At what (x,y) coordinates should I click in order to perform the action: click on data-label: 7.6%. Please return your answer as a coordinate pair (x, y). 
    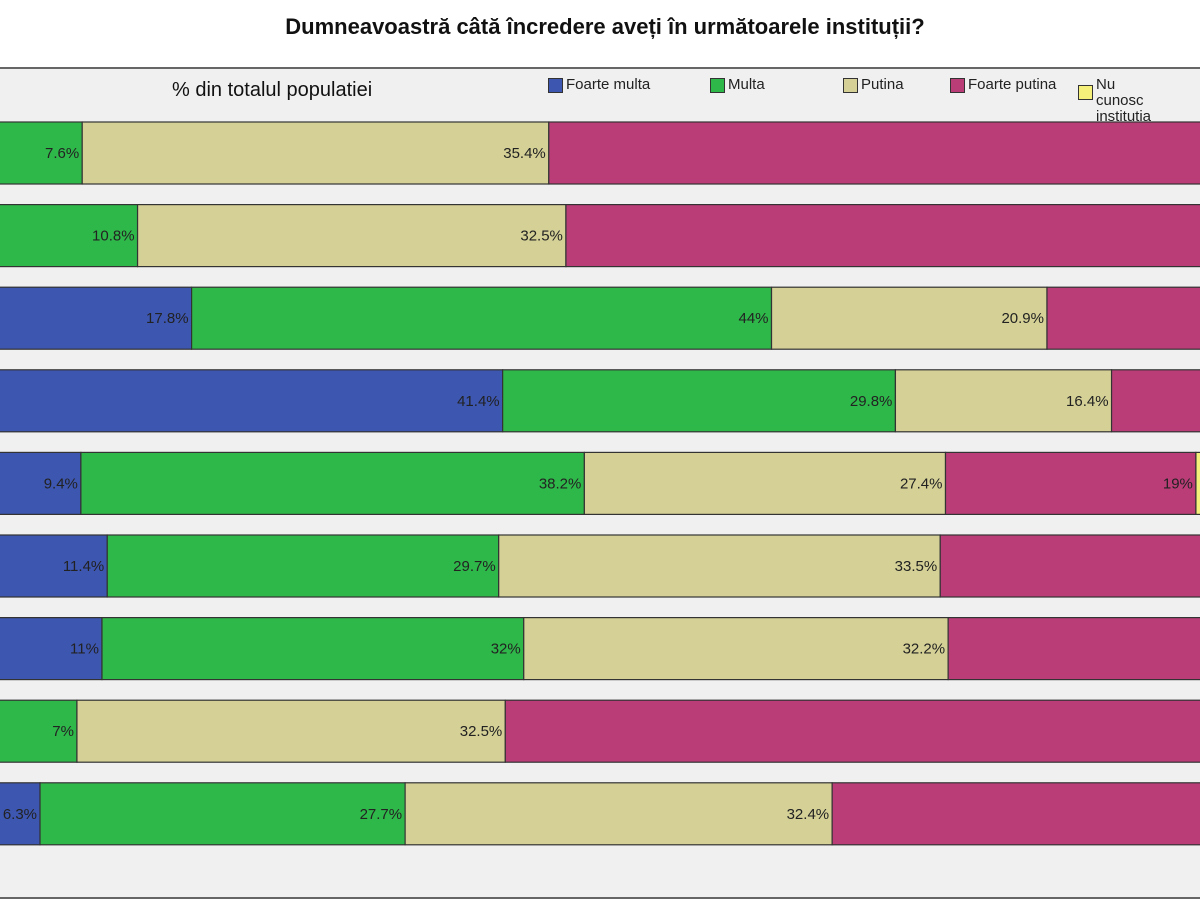
    Looking at the image, I should click on (62, 153).